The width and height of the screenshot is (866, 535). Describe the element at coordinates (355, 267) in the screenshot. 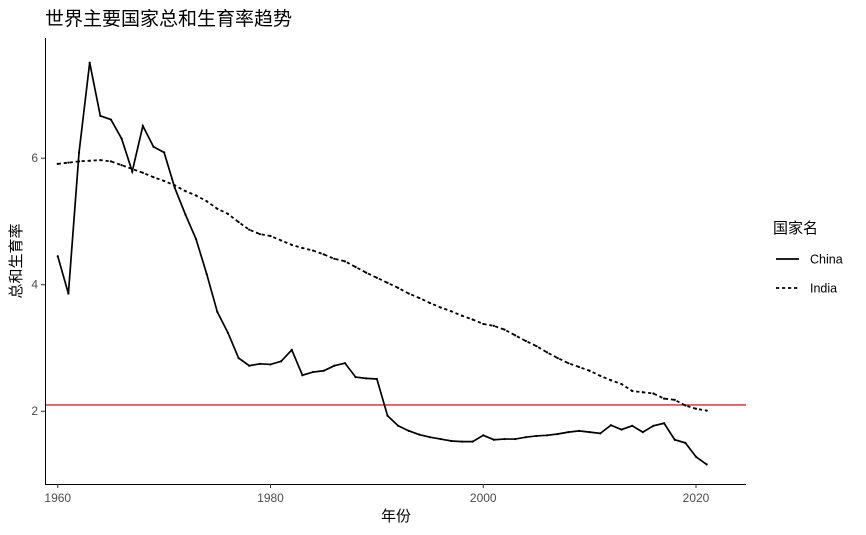

I see `data-point-india-1988` at that location.